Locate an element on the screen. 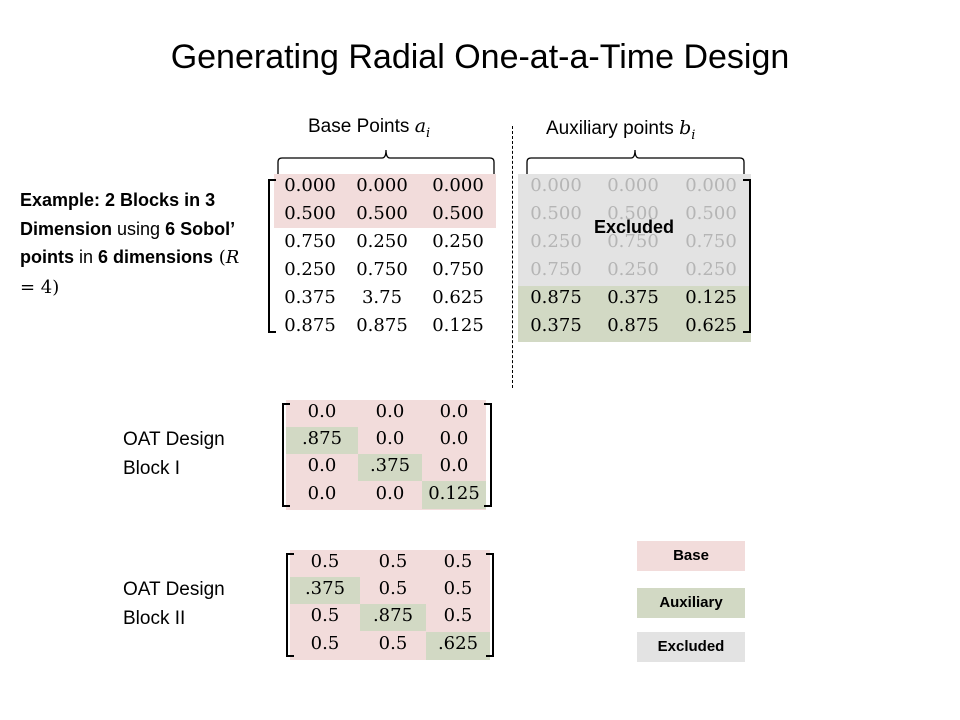 This screenshot has height=720, width=960. dashed-divider is located at coordinates (512, 257).